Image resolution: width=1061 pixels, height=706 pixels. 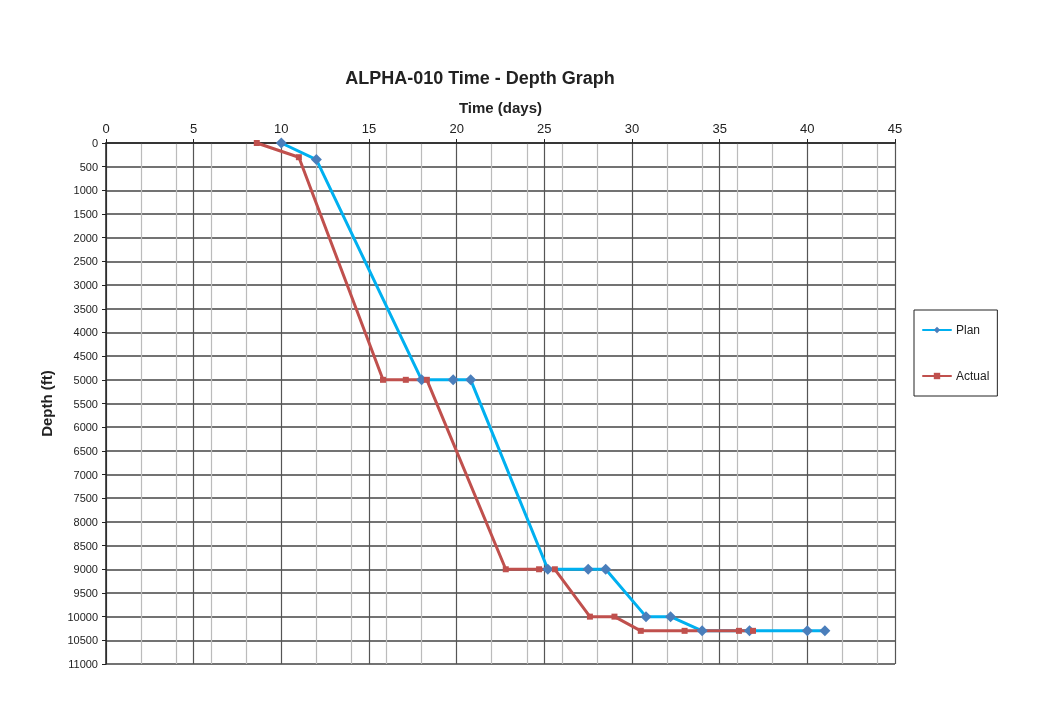 I want to click on x-tick-label: 20, so click(x=456, y=128).